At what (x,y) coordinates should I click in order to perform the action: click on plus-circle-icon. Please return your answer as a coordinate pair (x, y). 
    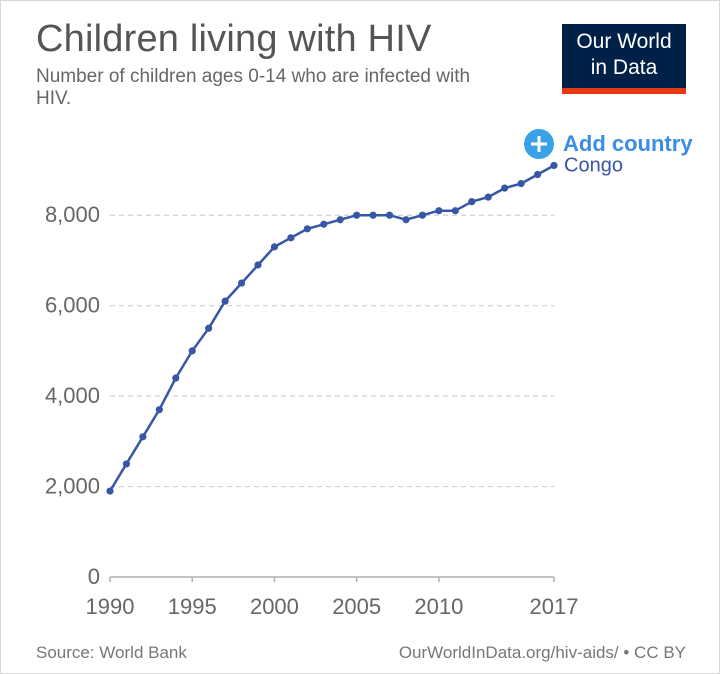
    Looking at the image, I should click on (539, 144).